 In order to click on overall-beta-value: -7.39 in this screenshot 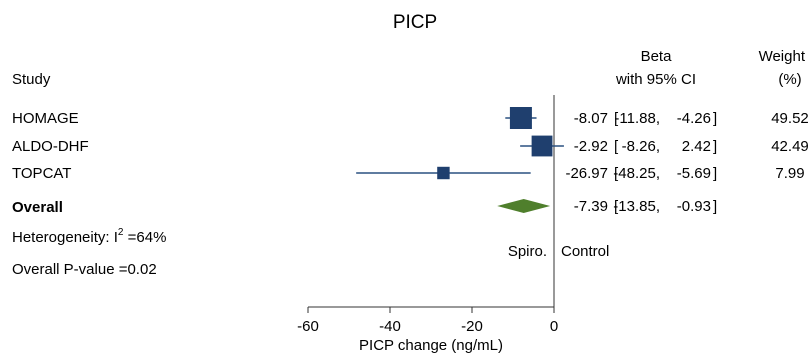, I will do `click(591, 206)`.